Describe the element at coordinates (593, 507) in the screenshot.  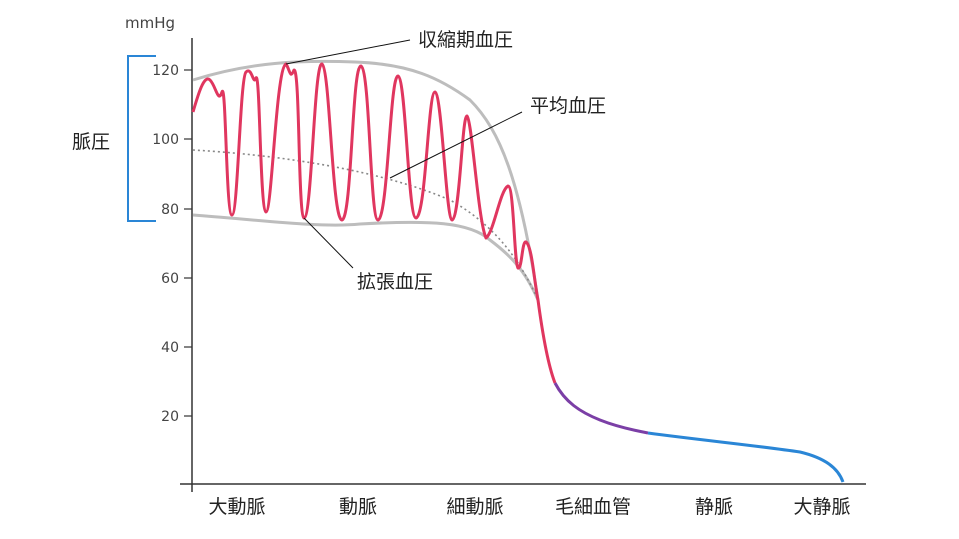
I see `x-label-capillary: 毛細血管` at that location.